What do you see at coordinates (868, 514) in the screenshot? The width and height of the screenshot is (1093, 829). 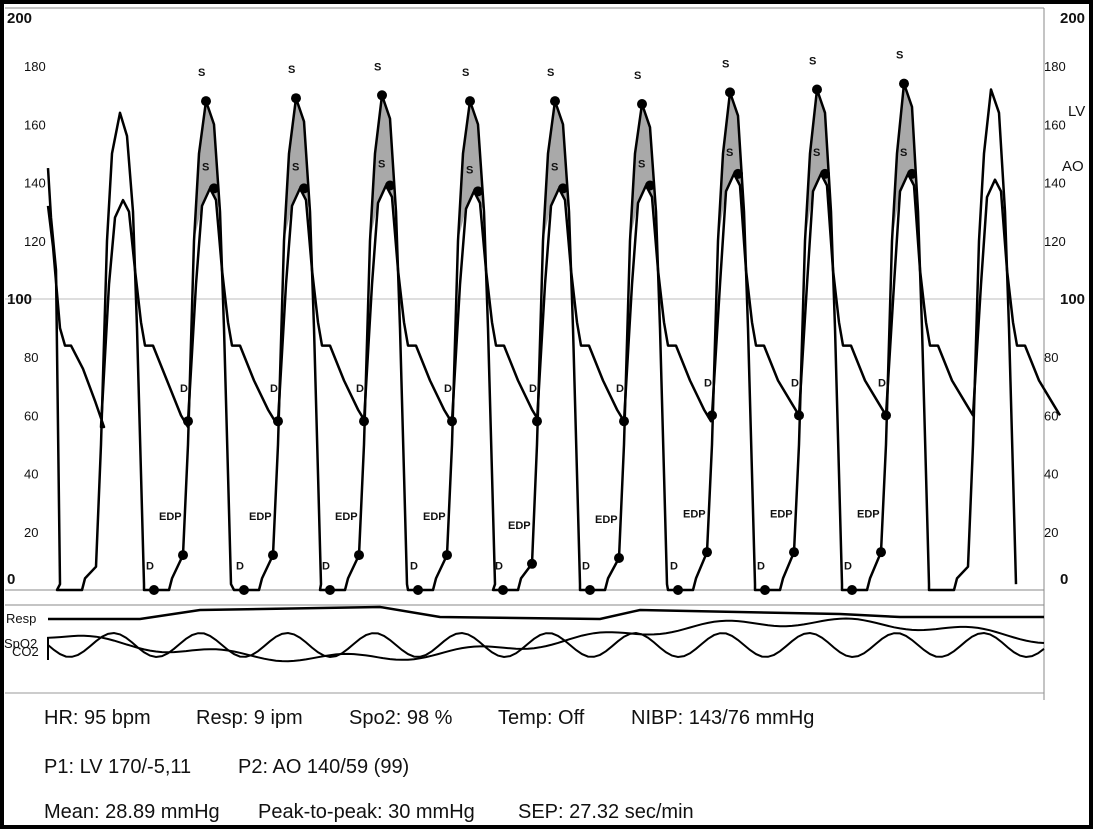 I see `marker-edp-9: EDP` at bounding box center [868, 514].